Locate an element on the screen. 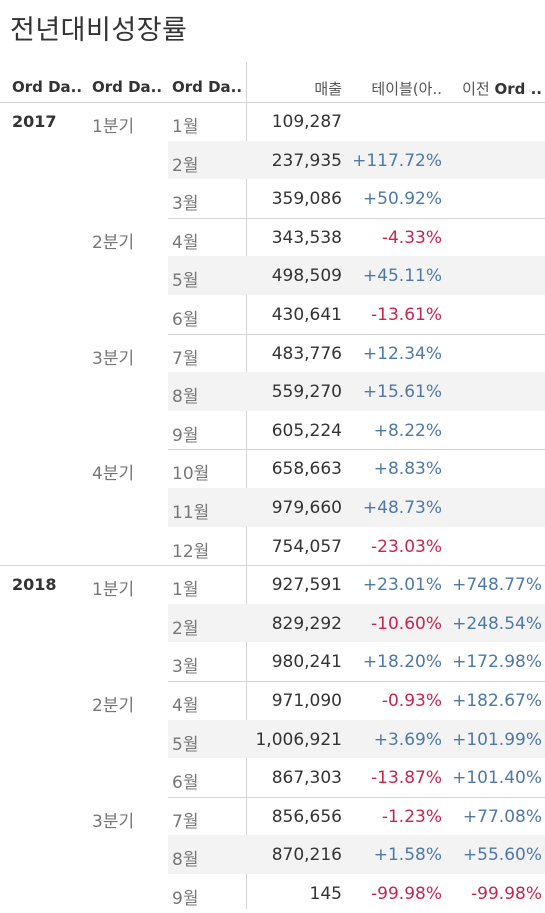  table-row: 2분기 4월 343,538 -4.33% is located at coordinates (272, 237).